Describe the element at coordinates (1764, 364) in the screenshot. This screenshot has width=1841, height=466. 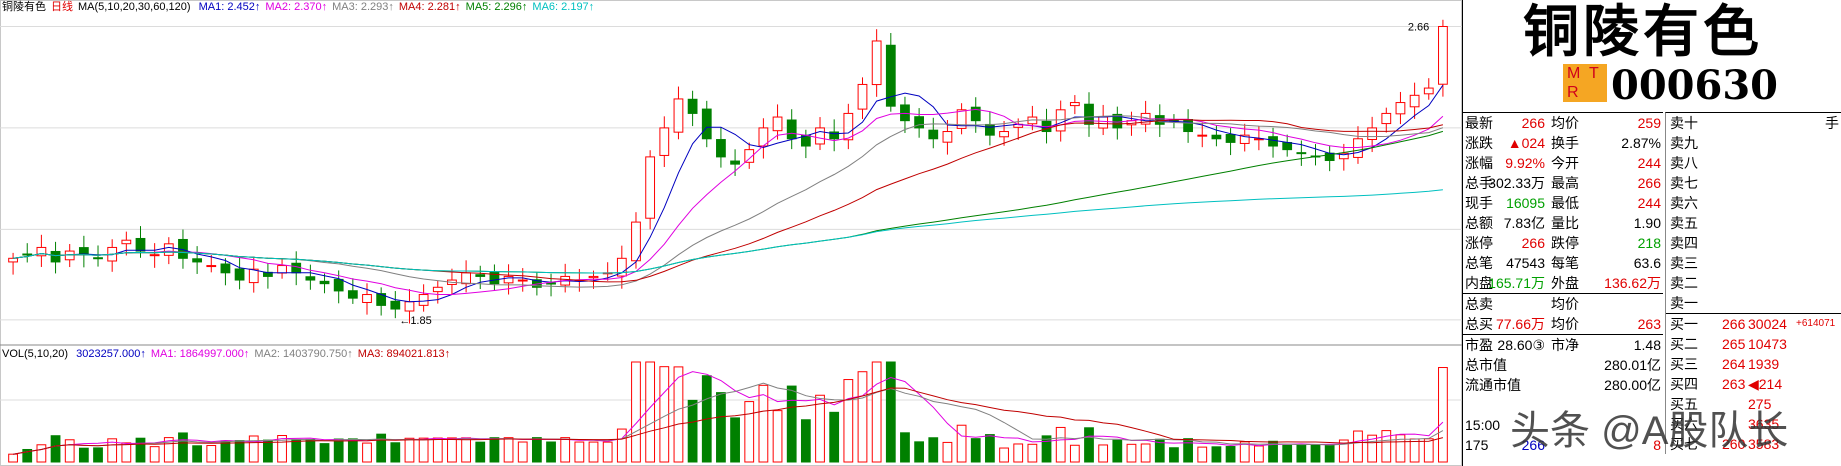
I see `book-qty: 1939` at that location.